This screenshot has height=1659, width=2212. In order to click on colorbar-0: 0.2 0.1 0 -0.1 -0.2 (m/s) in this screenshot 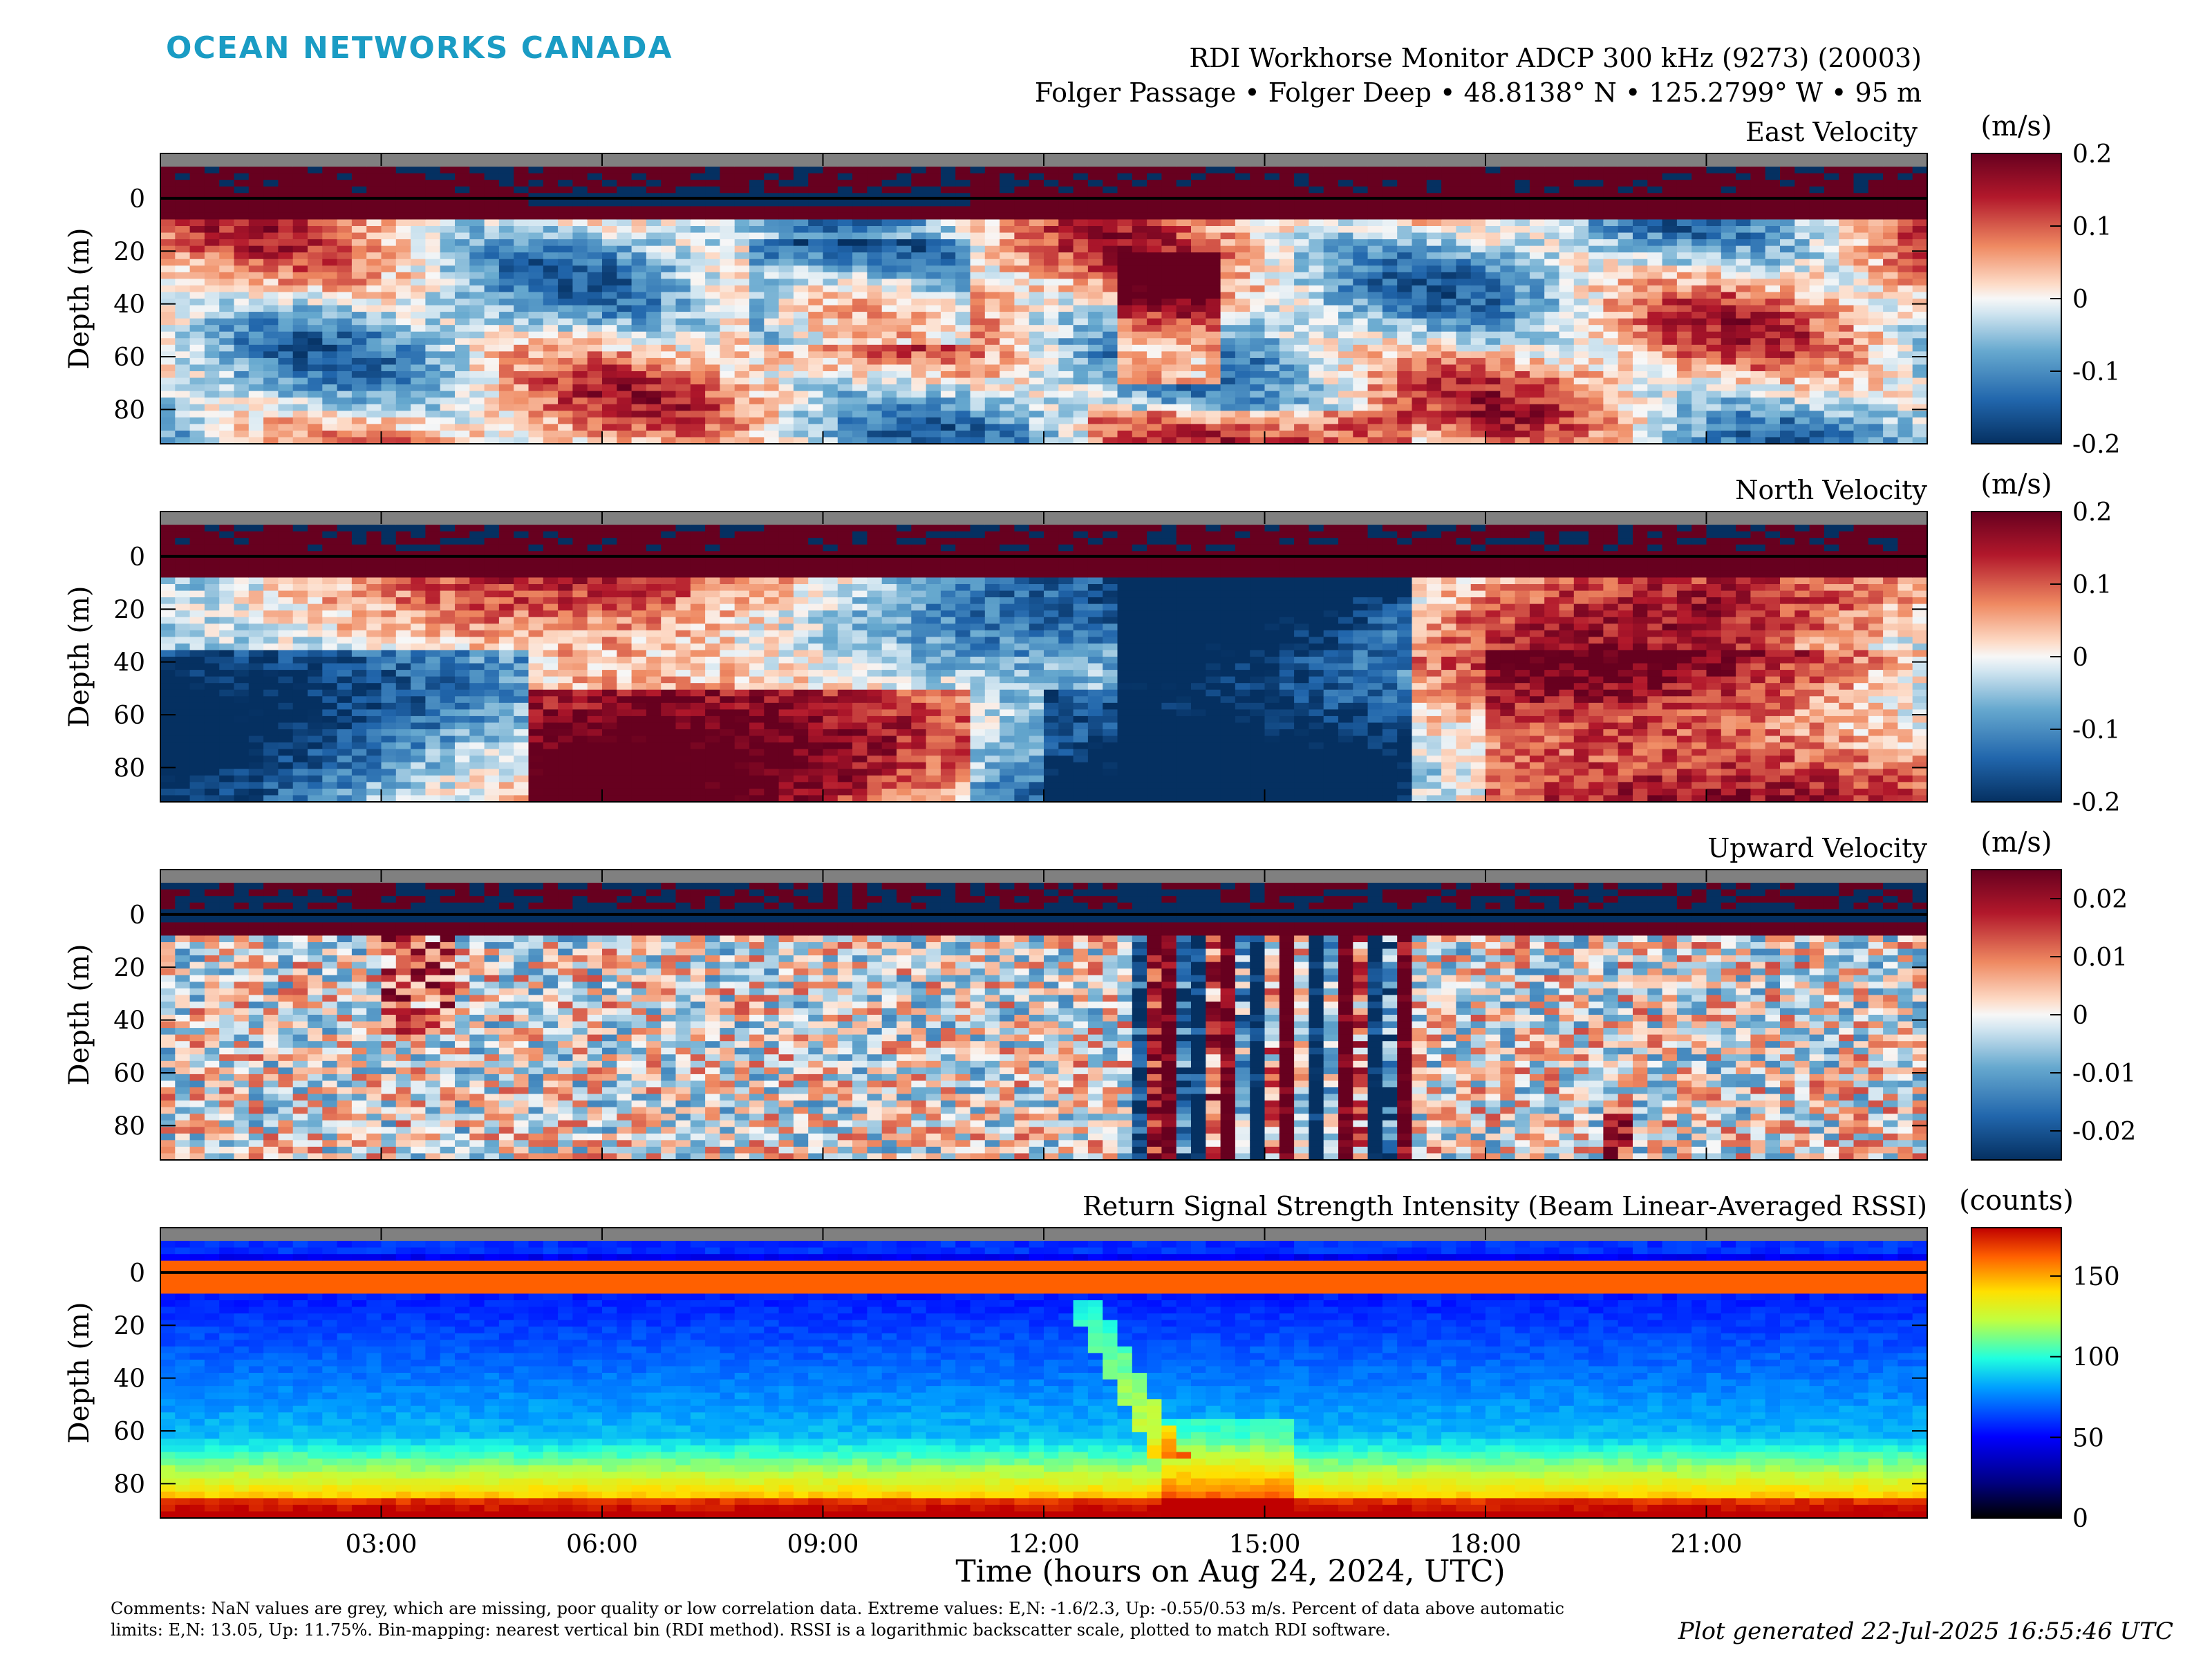, I will do `click(2046, 285)`.